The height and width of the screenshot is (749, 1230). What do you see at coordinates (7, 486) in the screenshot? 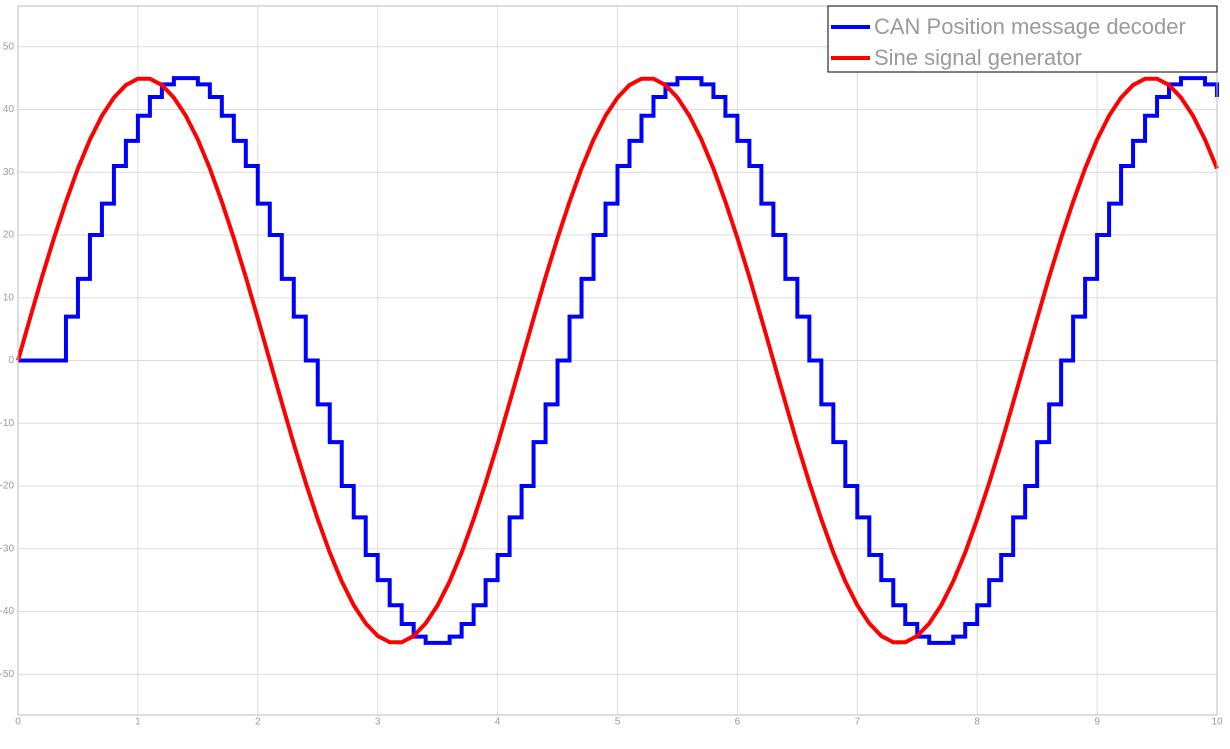
I see `y-tick-label: -20` at bounding box center [7, 486].